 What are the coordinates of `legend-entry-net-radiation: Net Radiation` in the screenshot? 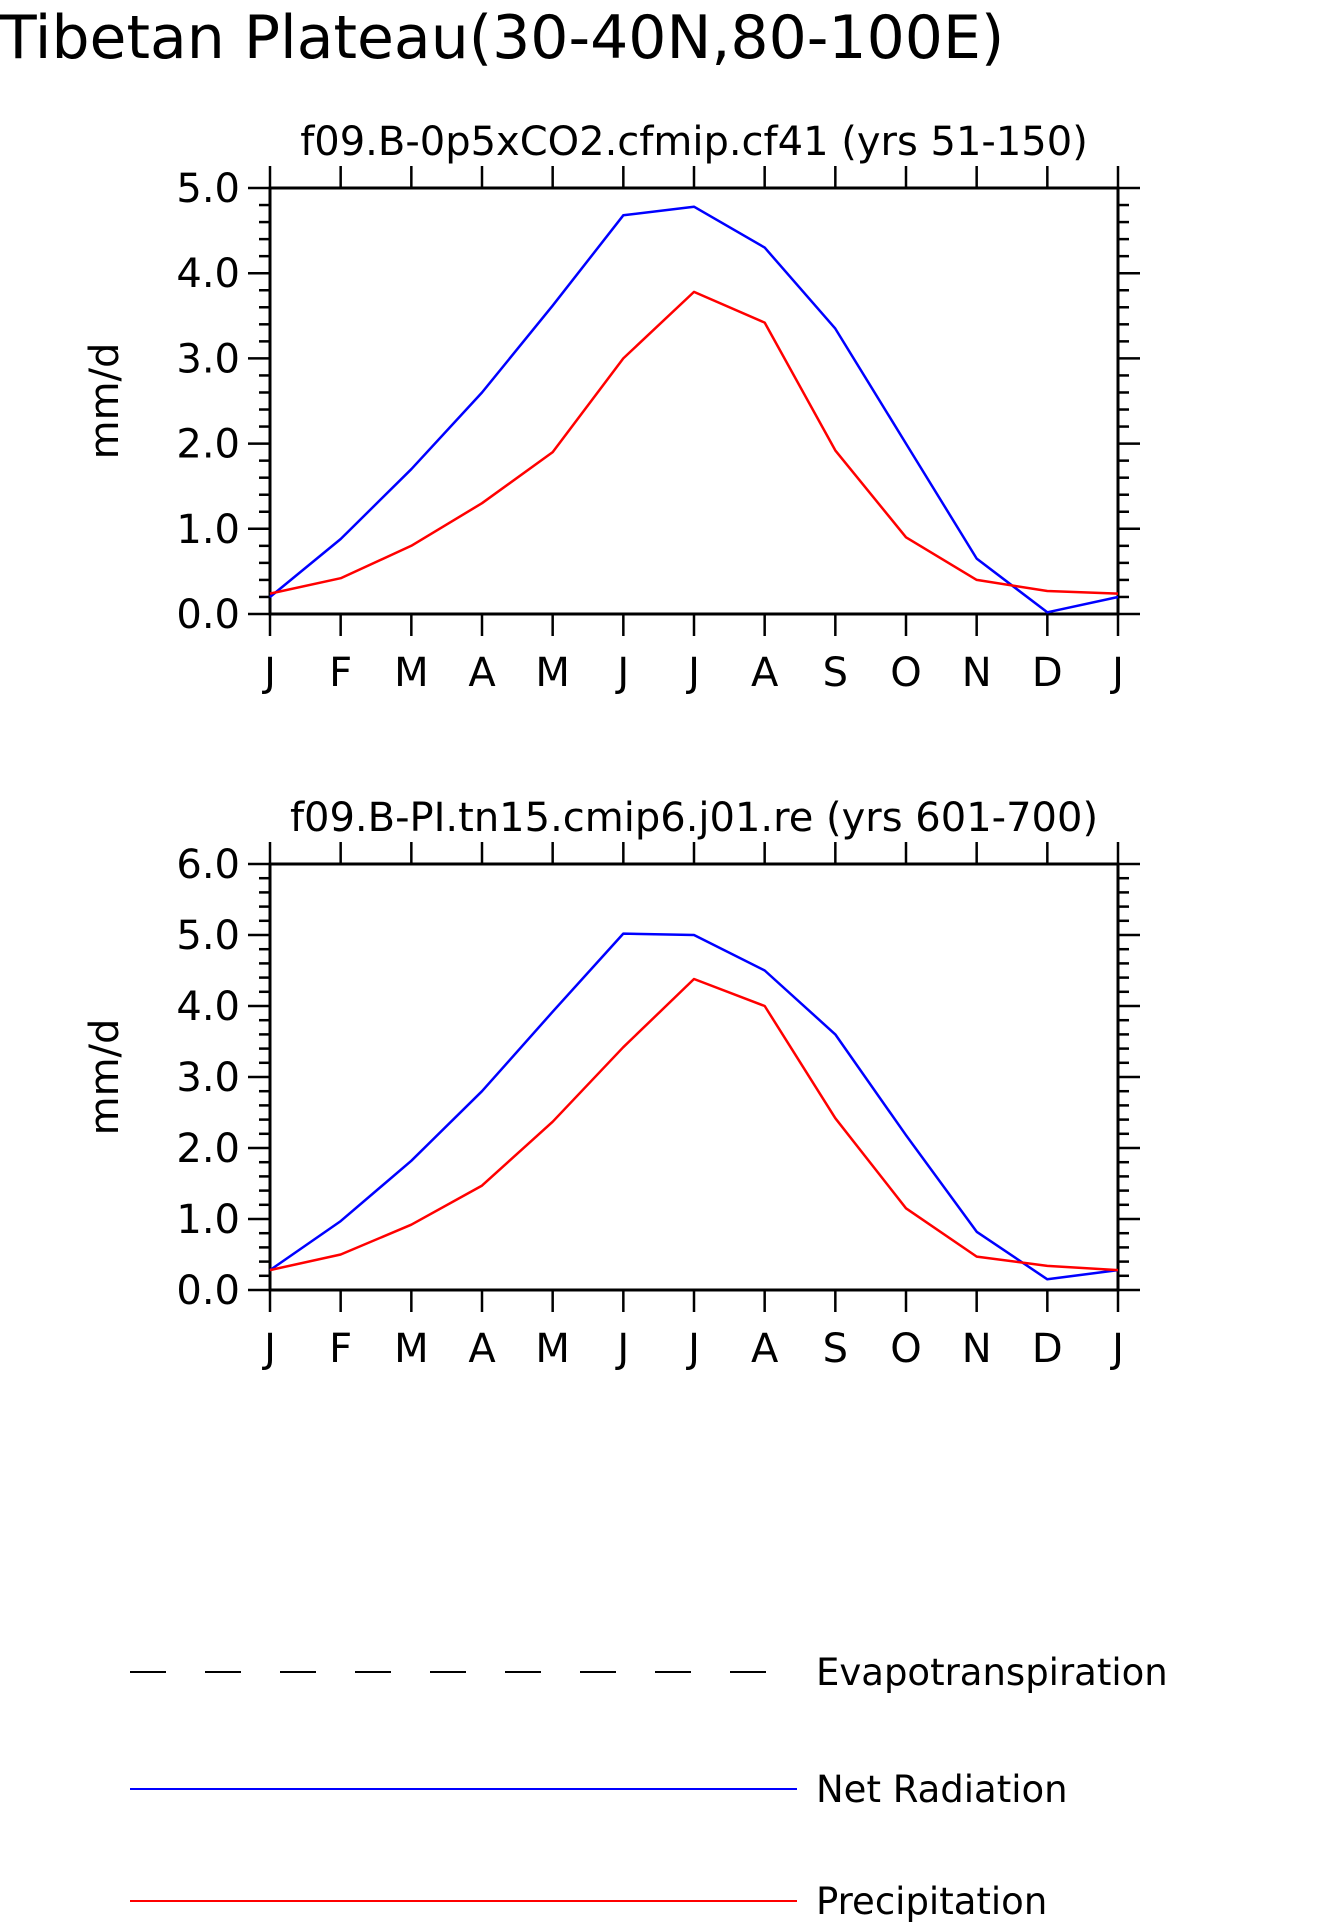 It's located at (599, 1789).